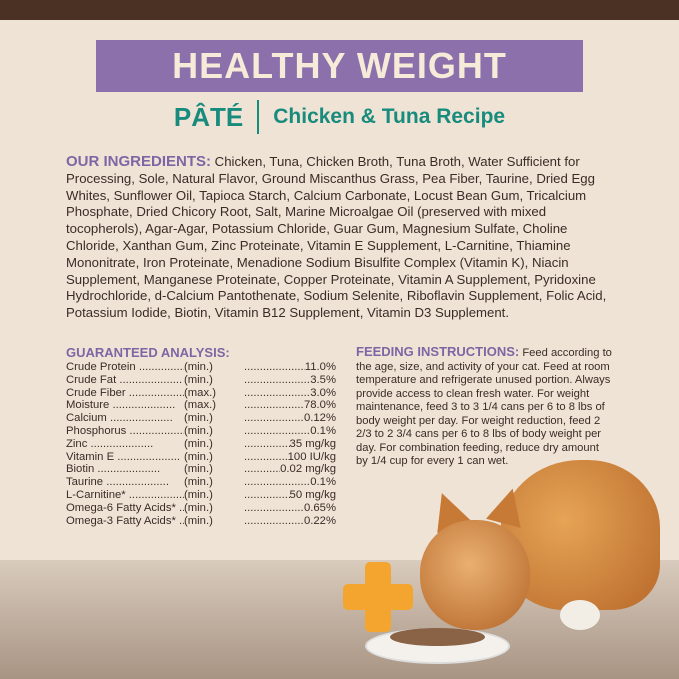 This screenshot has width=679, height=679. I want to click on nutrient-value: 0.65%, so click(319, 507).